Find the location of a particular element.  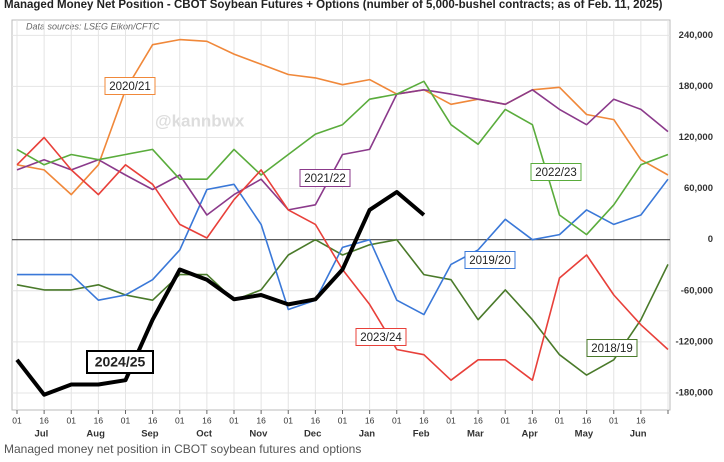

series-label: 2019/20 is located at coordinates (490, 261).